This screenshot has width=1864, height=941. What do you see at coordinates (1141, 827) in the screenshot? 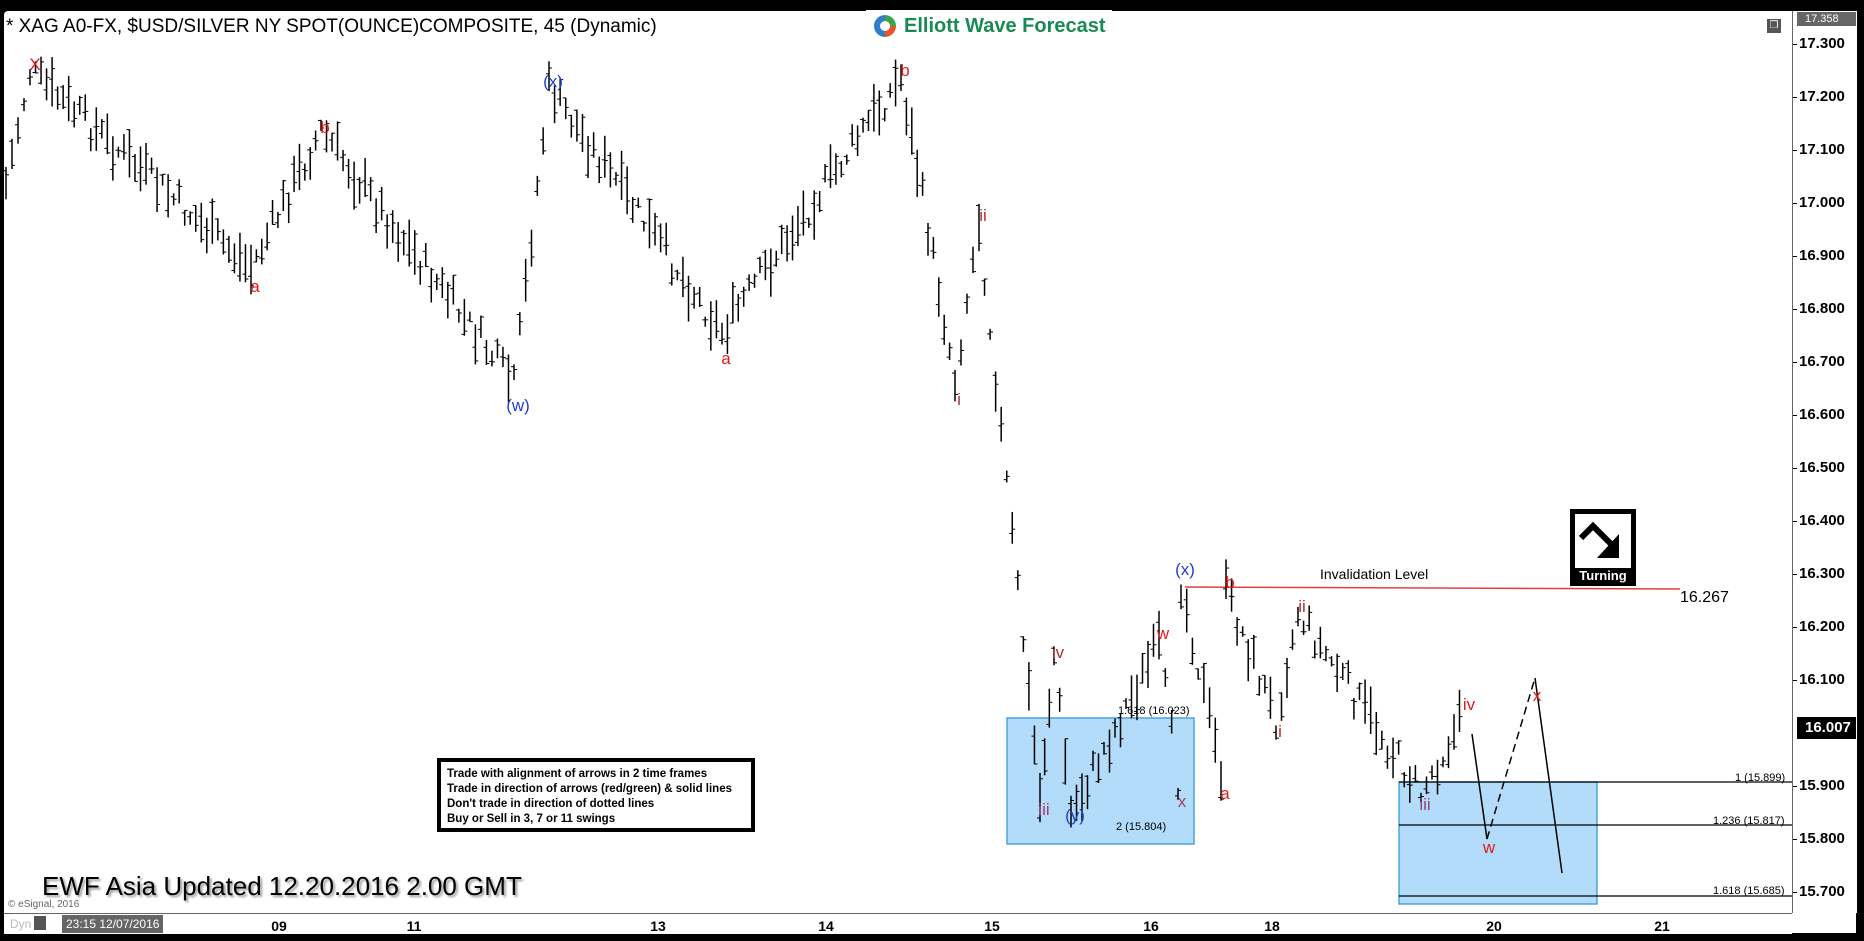
I see `fib-label: 2 (15.804)` at bounding box center [1141, 827].